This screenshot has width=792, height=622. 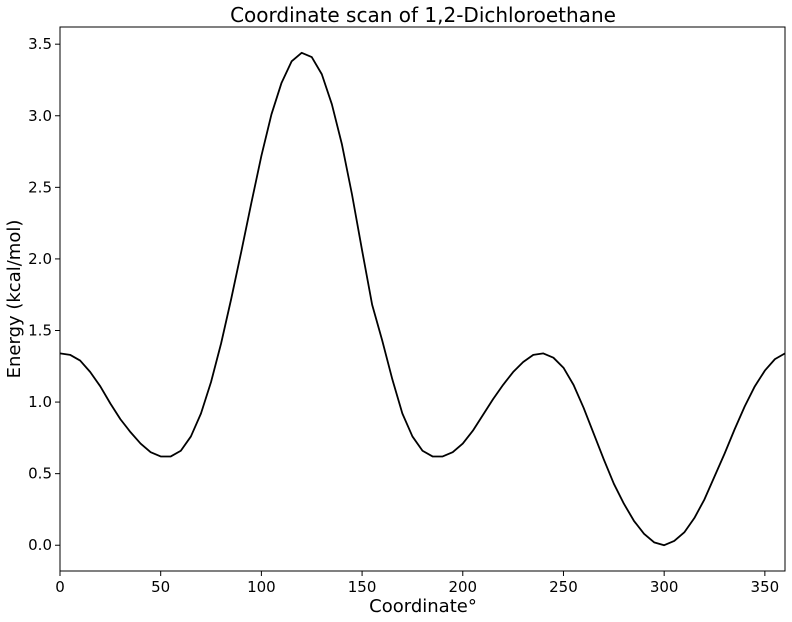 What do you see at coordinates (40, 545) in the screenshot?
I see `y-tick-label: 0.0` at bounding box center [40, 545].